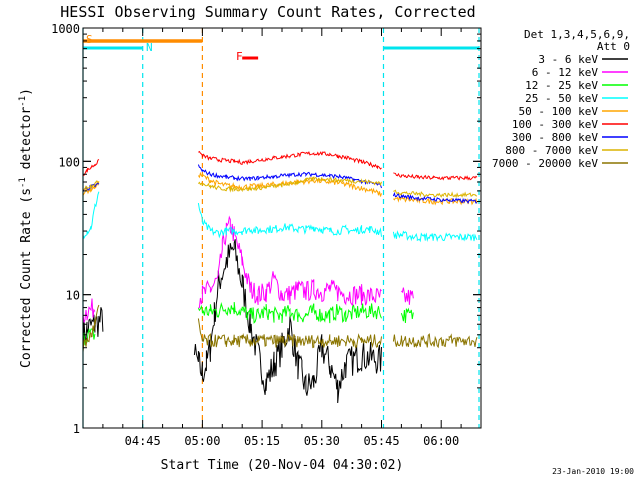  Describe the element at coordinates (262, 441) in the screenshot. I see `x-tick-label: 05:15` at that location.